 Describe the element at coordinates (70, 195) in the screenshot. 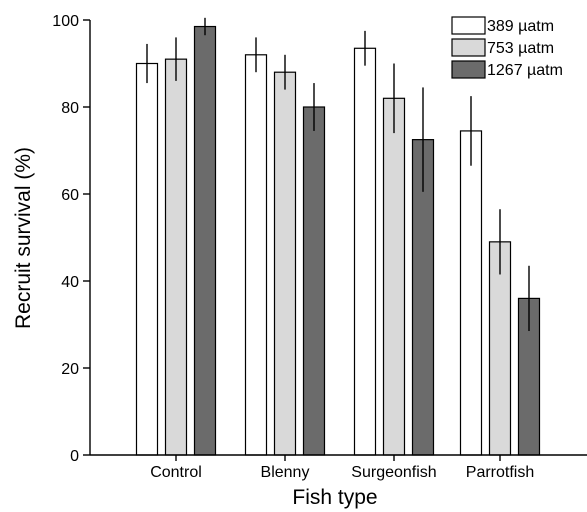

I see `y-tick-label: 60` at that location.